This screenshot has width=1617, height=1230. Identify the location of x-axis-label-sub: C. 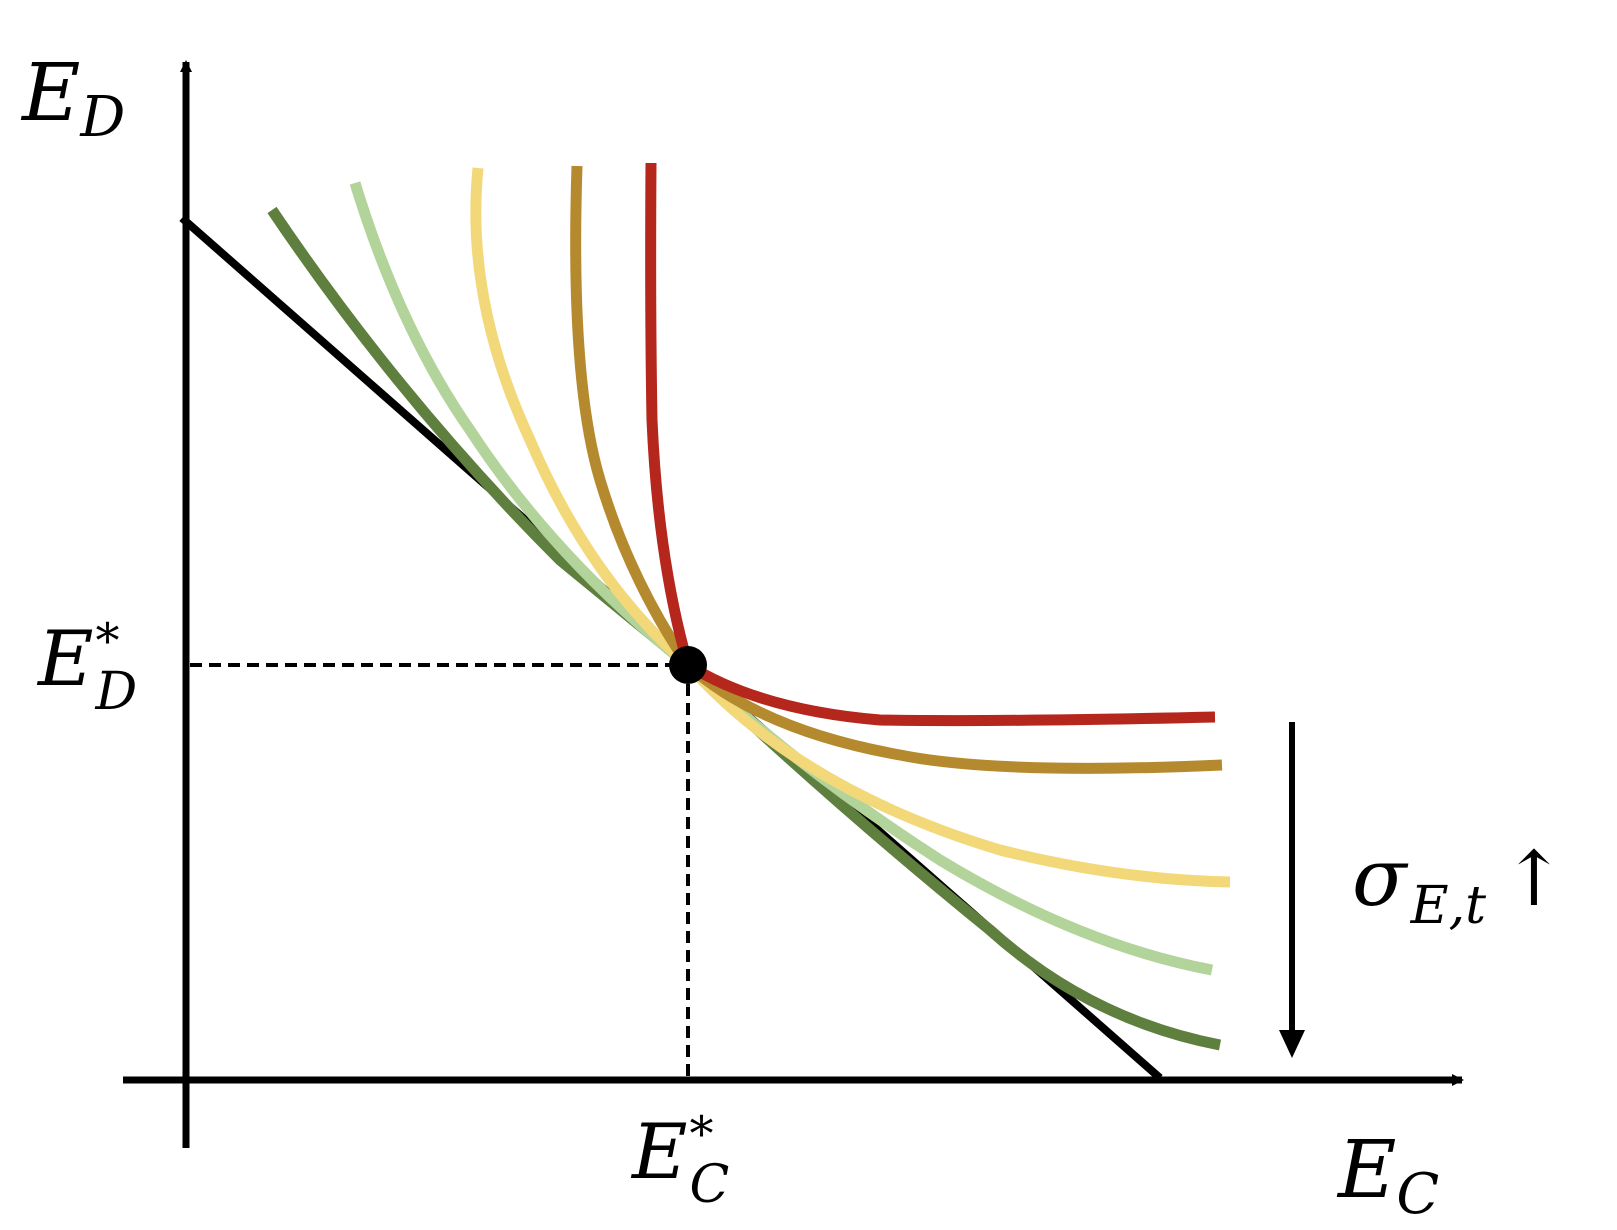
(1417, 1194).